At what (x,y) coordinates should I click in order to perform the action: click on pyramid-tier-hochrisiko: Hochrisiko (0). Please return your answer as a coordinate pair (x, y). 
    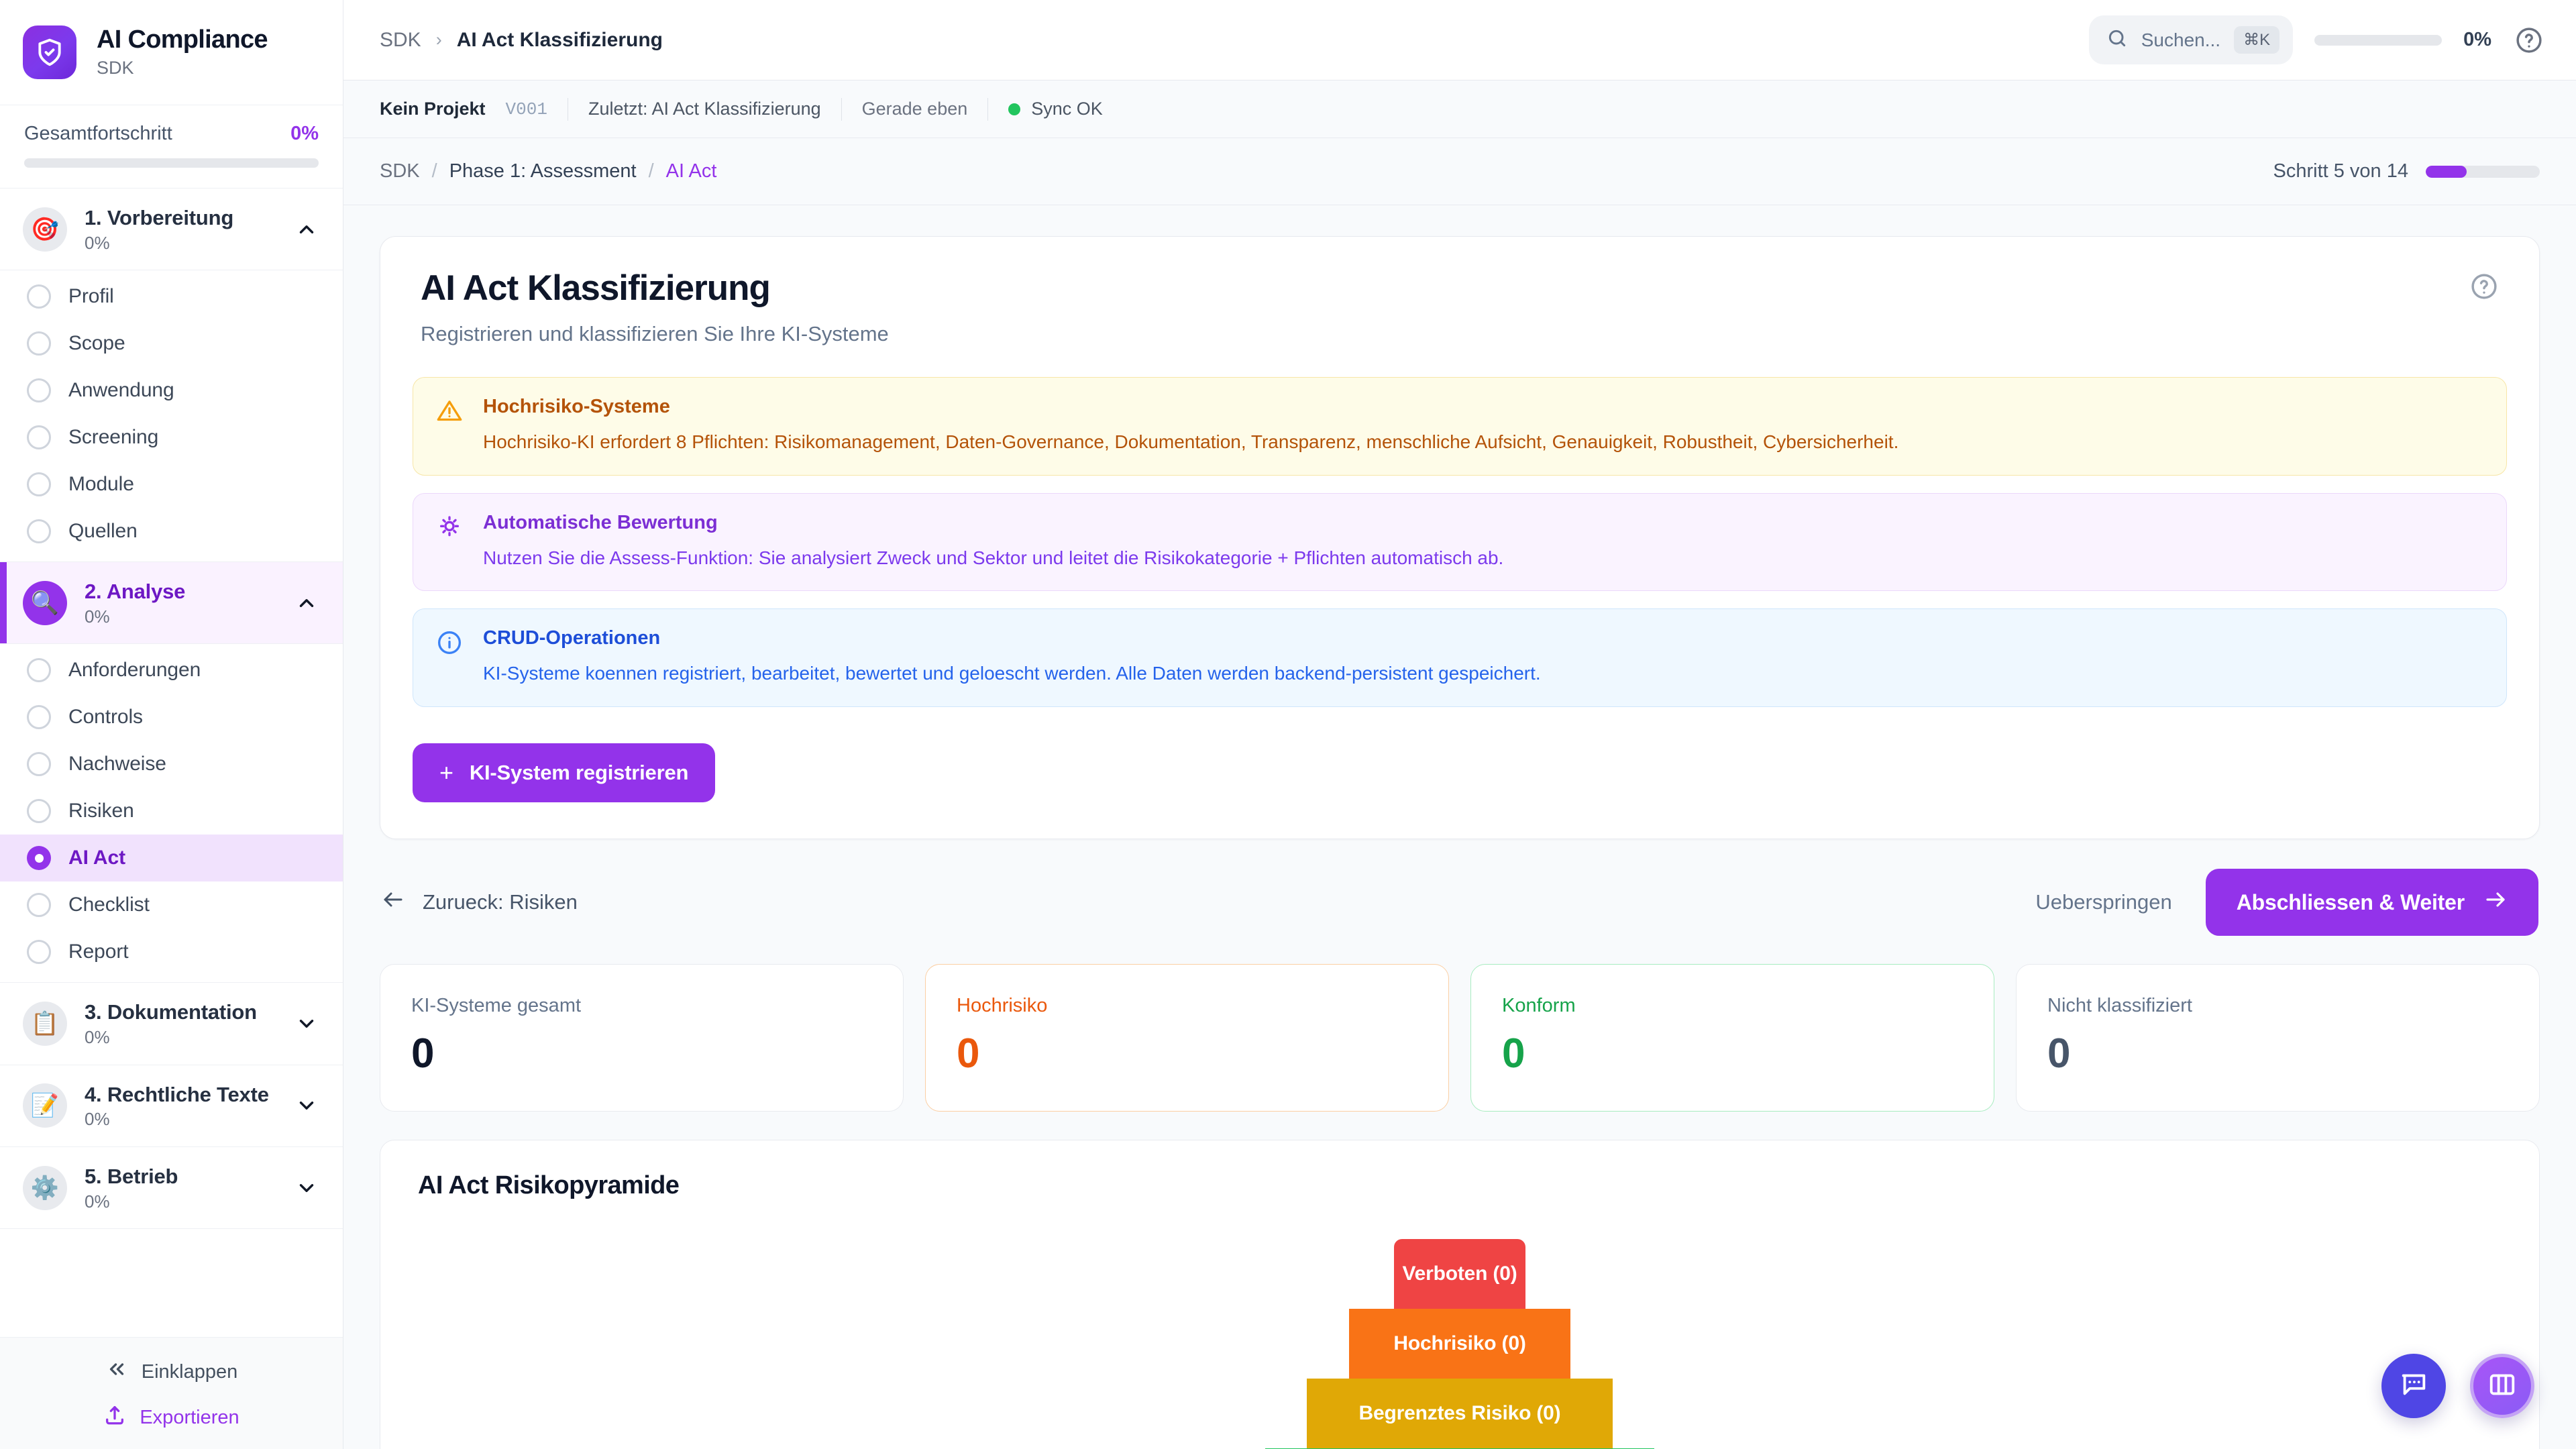
    Looking at the image, I should click on (1459, 1343).